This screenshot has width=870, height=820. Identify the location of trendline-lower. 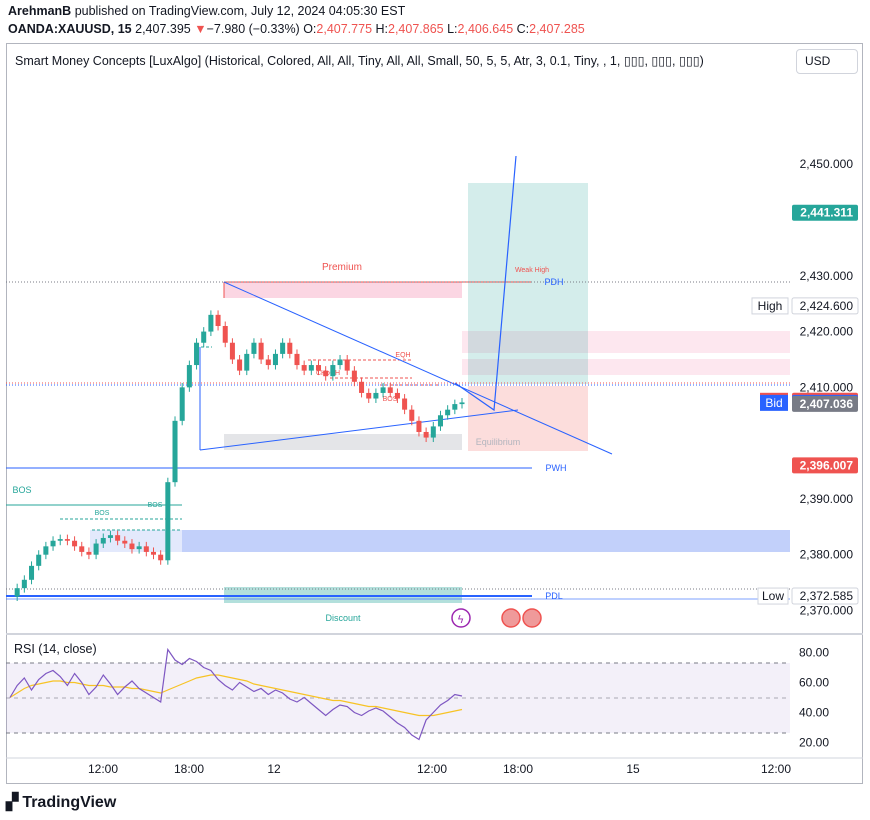
(359, 430).